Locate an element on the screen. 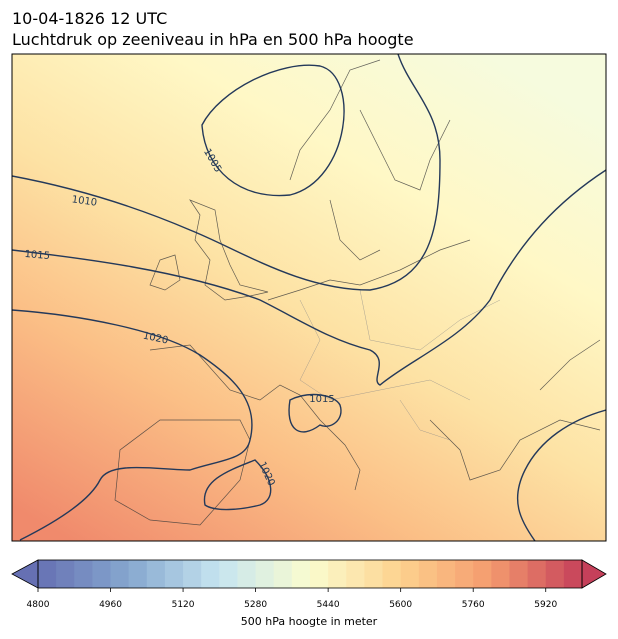 The width and height of the screenshot is (618, 639). colorbar-tick-label: 5760 is located at coordinates (473, 605).